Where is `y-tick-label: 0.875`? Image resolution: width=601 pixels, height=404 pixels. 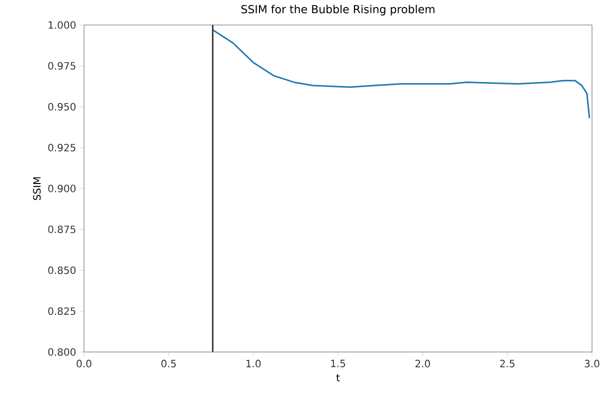 y-tick-label: 0.875 is located at coordinates (62, 230).